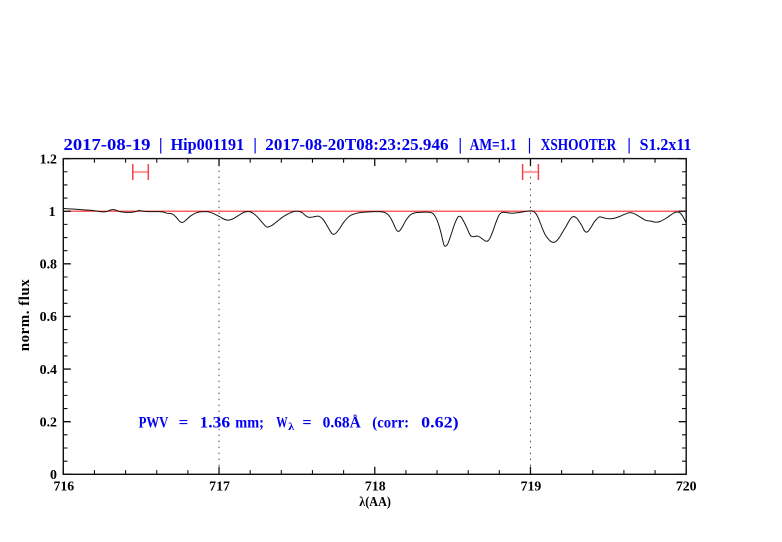  What do you see at coordinates (249, 423) in the screenshot?
I see `svg-text: mm;` at bounding box center [249, 423].